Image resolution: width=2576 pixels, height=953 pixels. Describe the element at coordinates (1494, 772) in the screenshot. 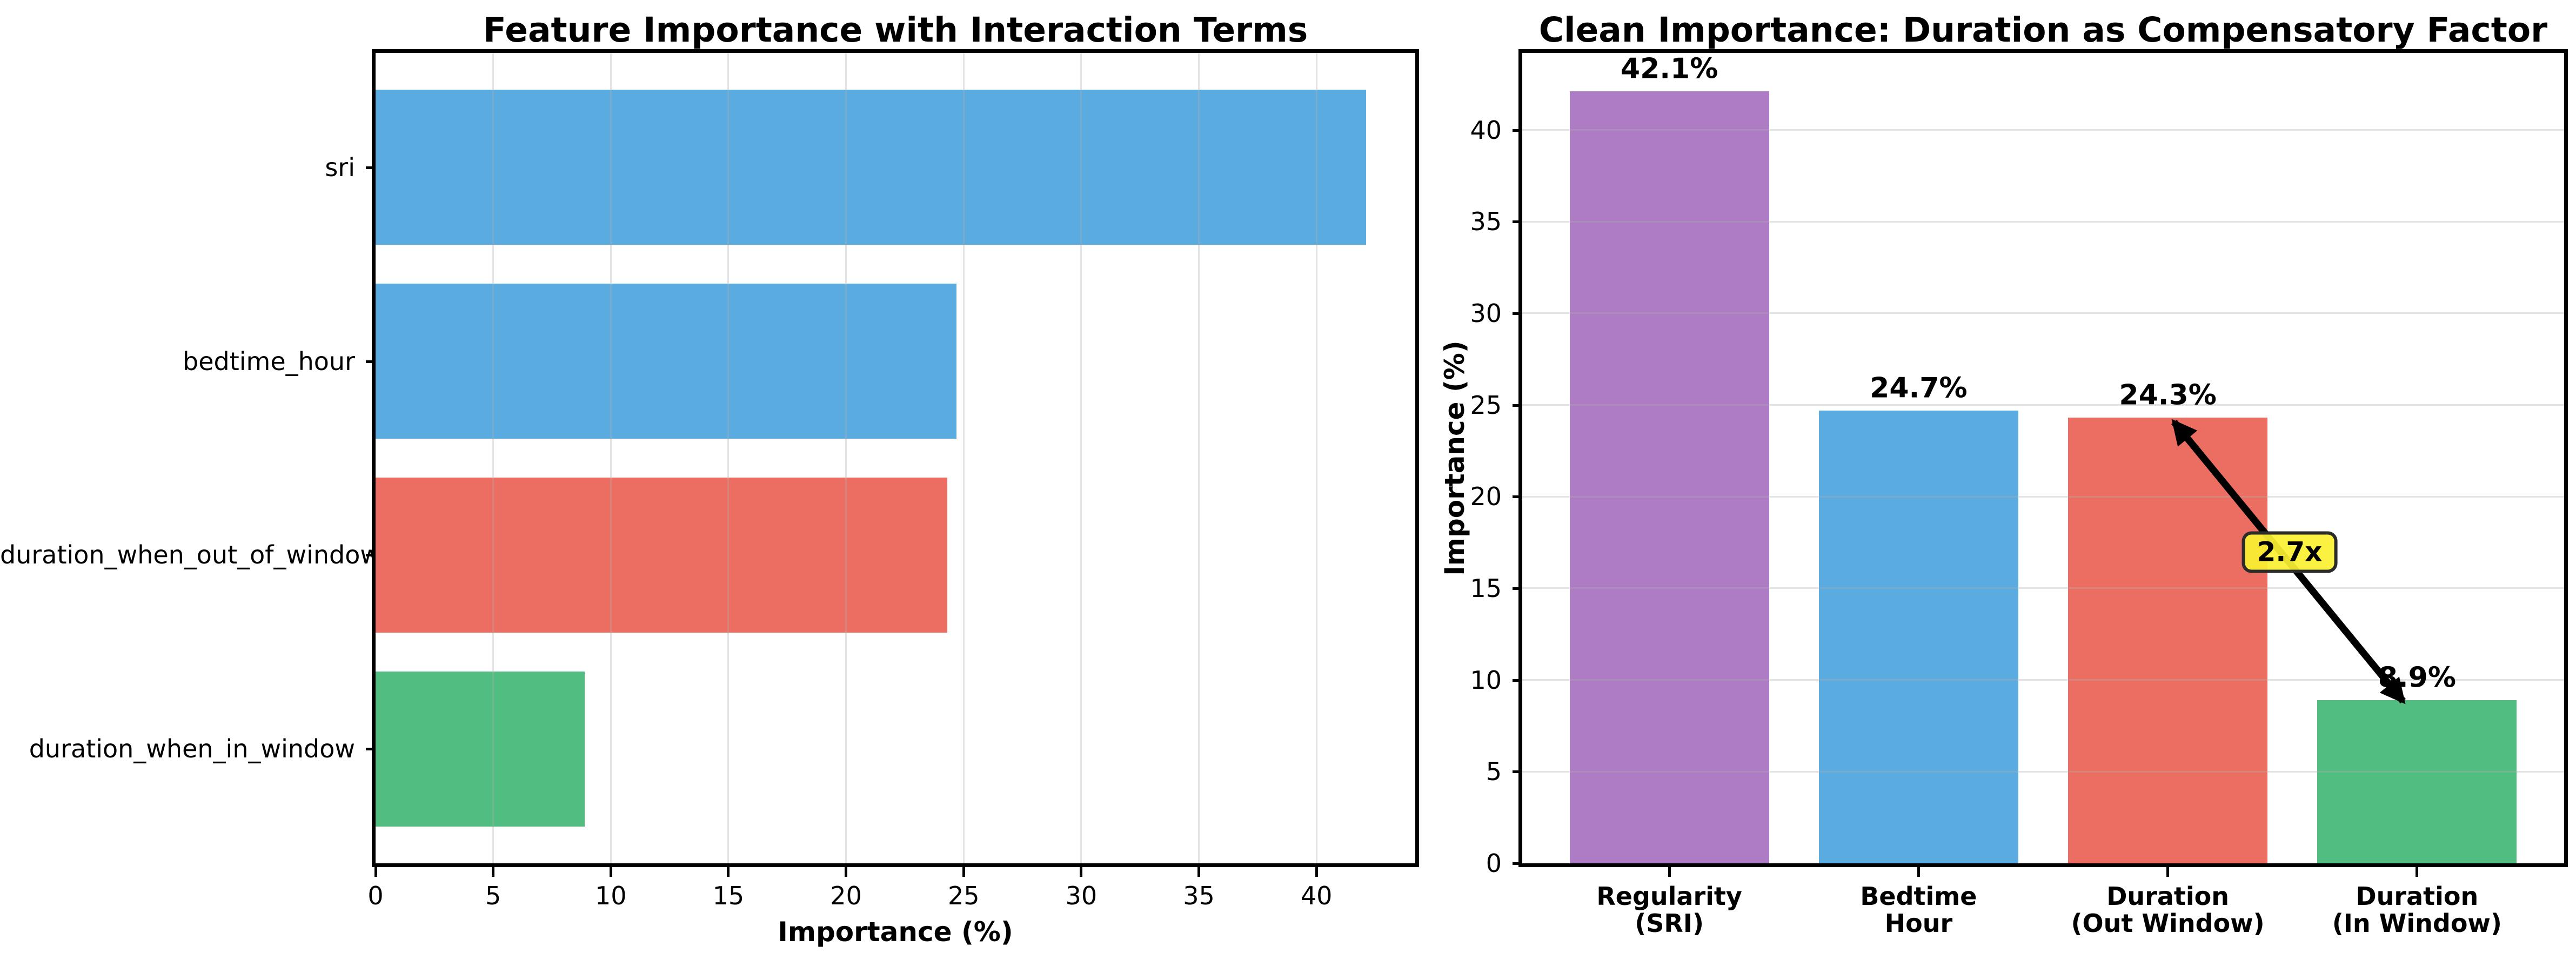

I see `y-tick-label: 5` at that location.